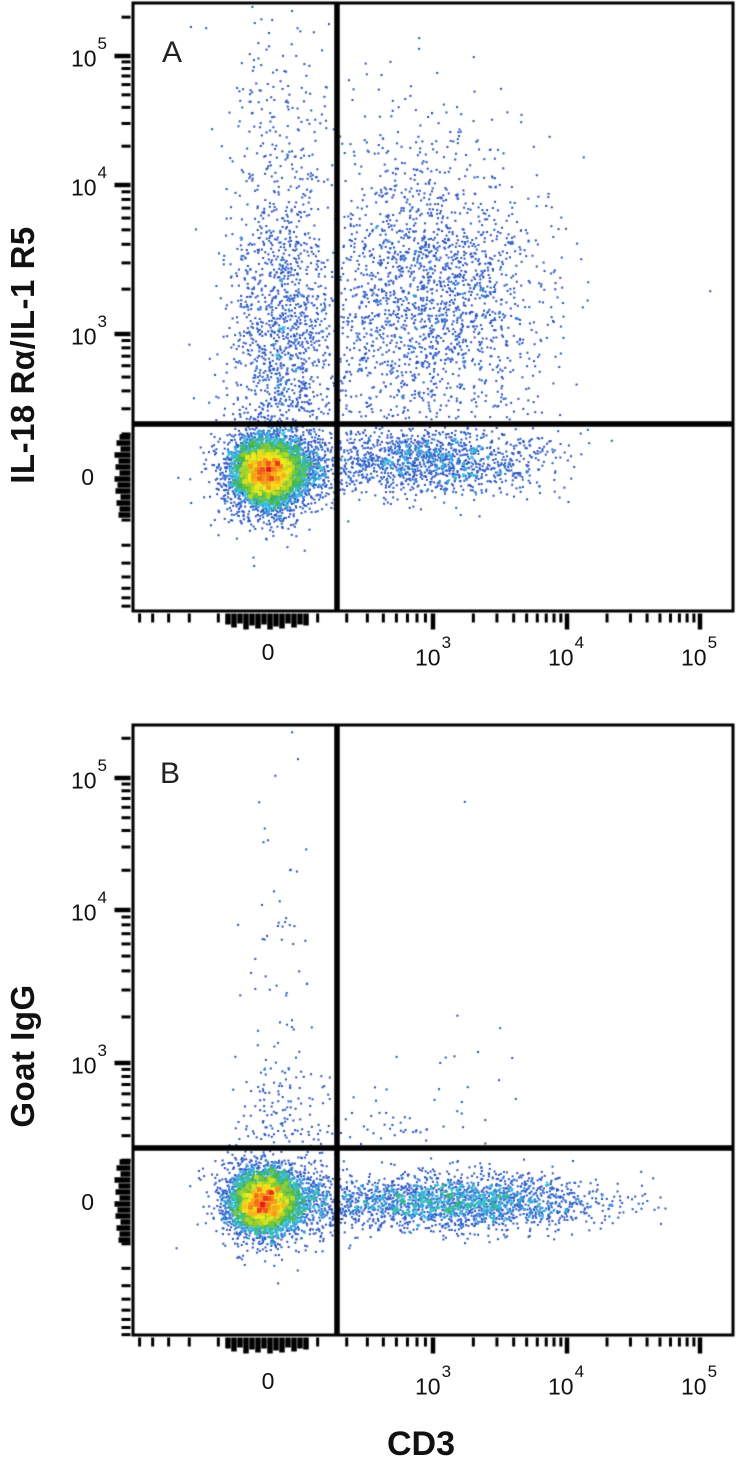 The height and width of the screenshot is (1471, 737). I want to click on panel-a-y-tick-1e3: 10³, so click(88, 331).